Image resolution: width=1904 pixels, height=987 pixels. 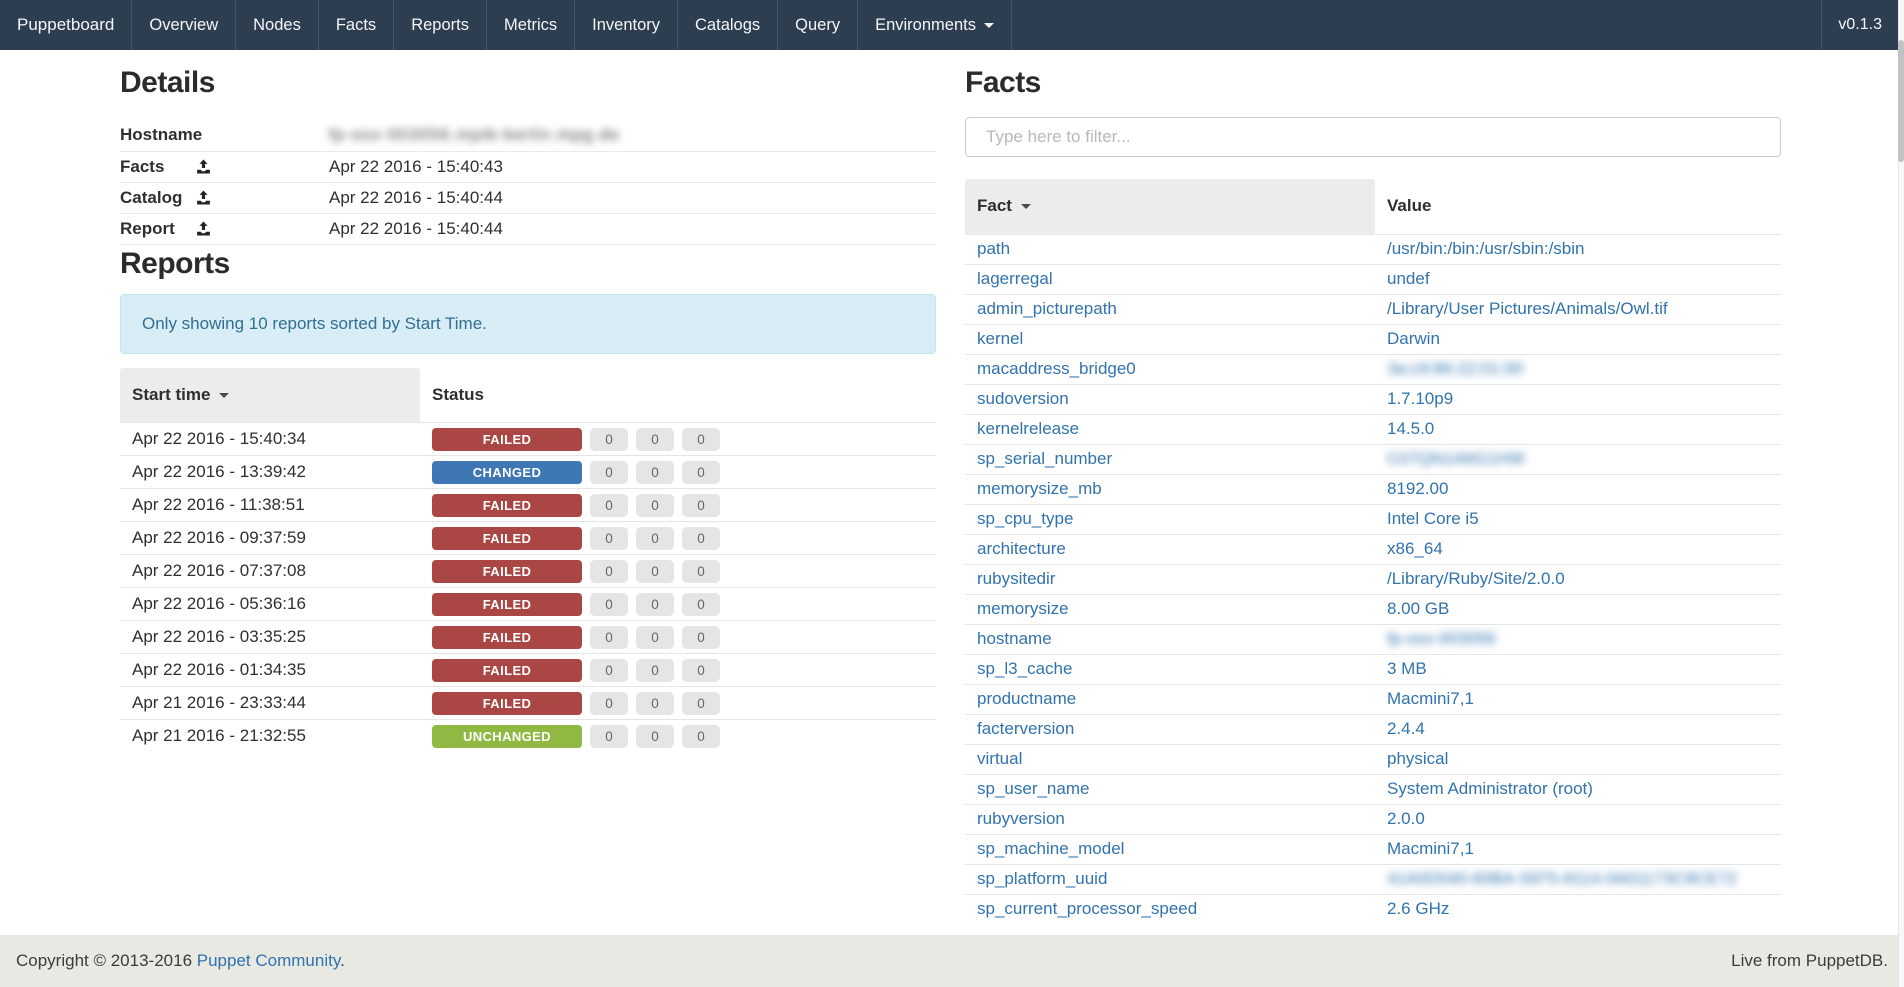 I want to click on fact-value-link: /Library/Ruby/Site/2.0.0, so click(x=1476, y=578).